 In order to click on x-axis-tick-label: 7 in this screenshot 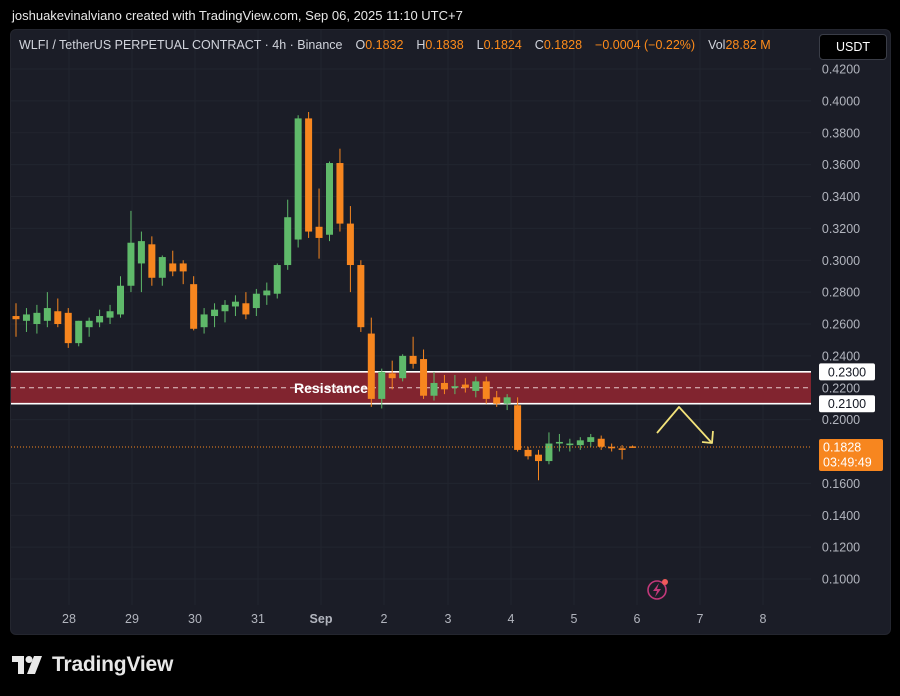, I will do `click(700, 619)`.